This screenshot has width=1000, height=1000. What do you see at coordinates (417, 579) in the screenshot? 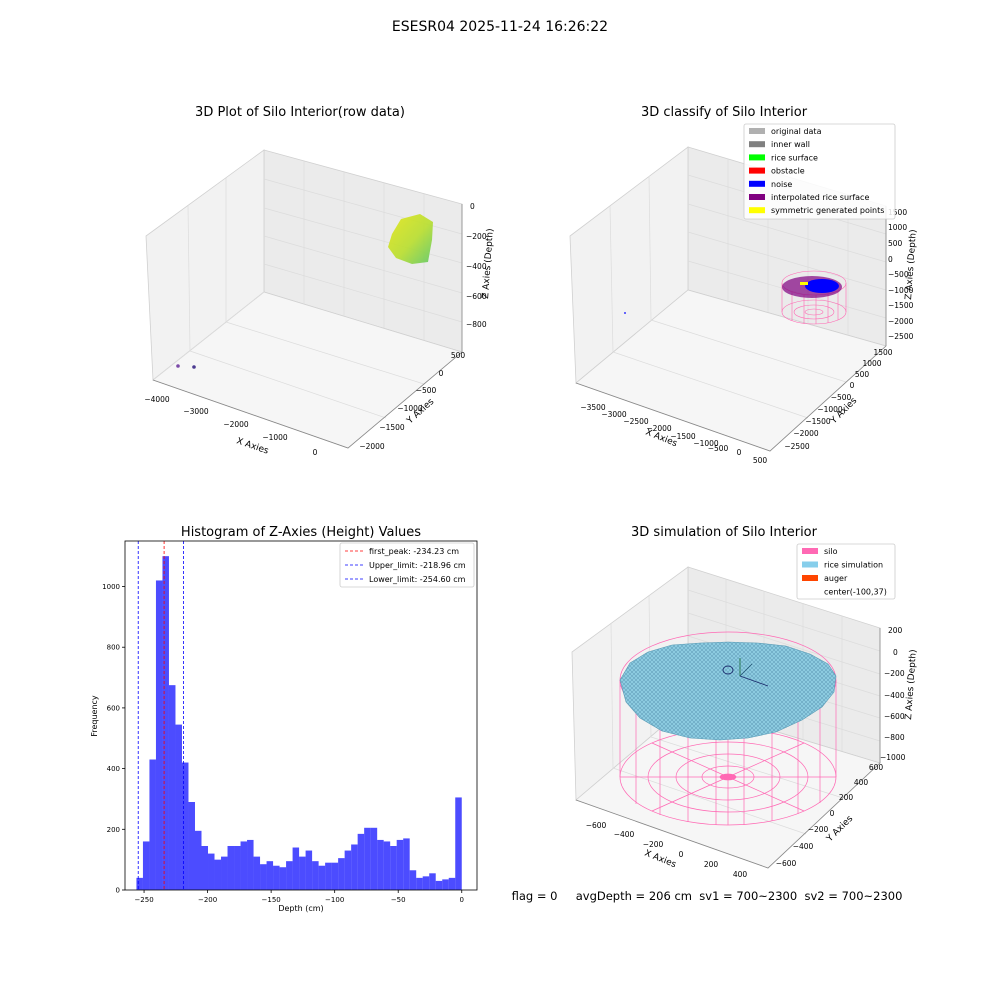
I see `hist-legend-label: Lower_limit: -254.60 cm` at bounding box center [417, 579].